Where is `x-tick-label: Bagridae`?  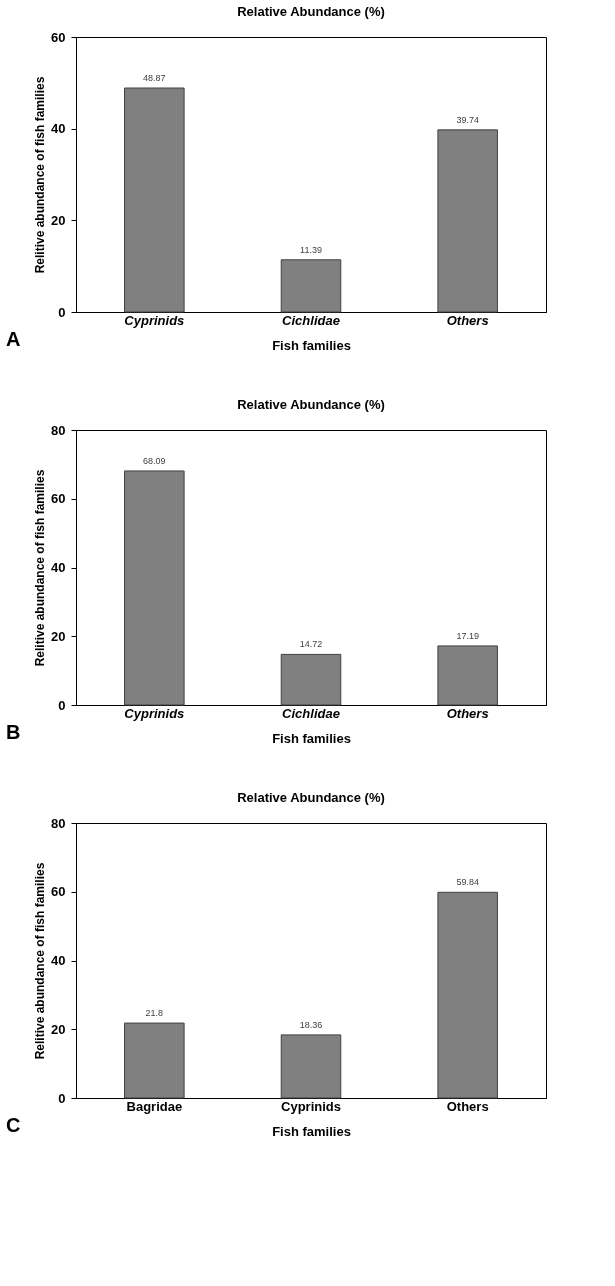
x-tick-label: Bagridae is located at coordinates (154, 1106).